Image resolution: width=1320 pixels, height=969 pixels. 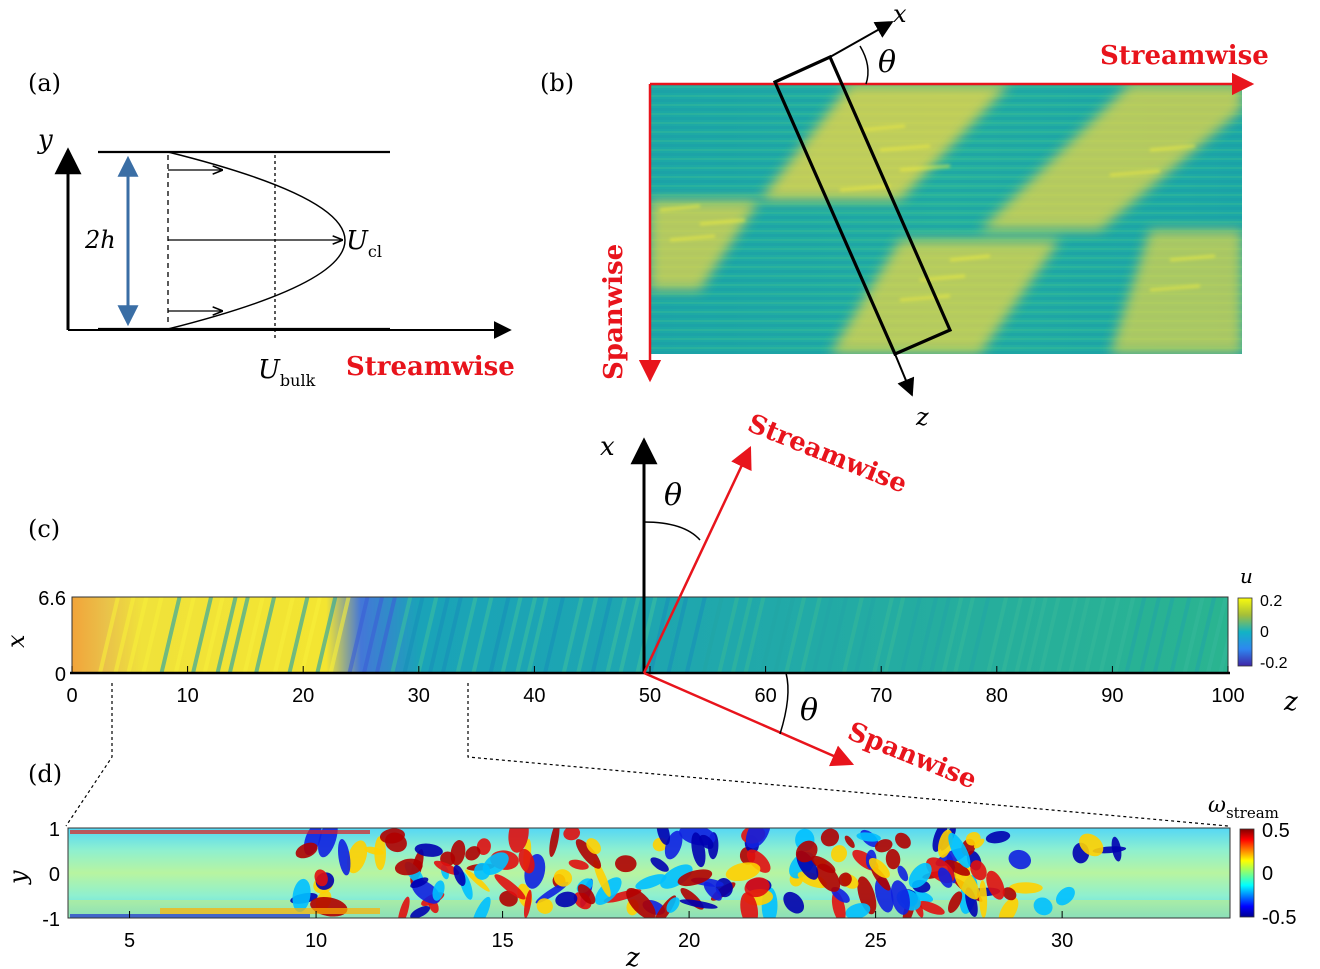 What do you see at coordinates (697, 559) in the screenshot?
I see `panel-c-streamwise-arrow` at bounding box center [697, 559].